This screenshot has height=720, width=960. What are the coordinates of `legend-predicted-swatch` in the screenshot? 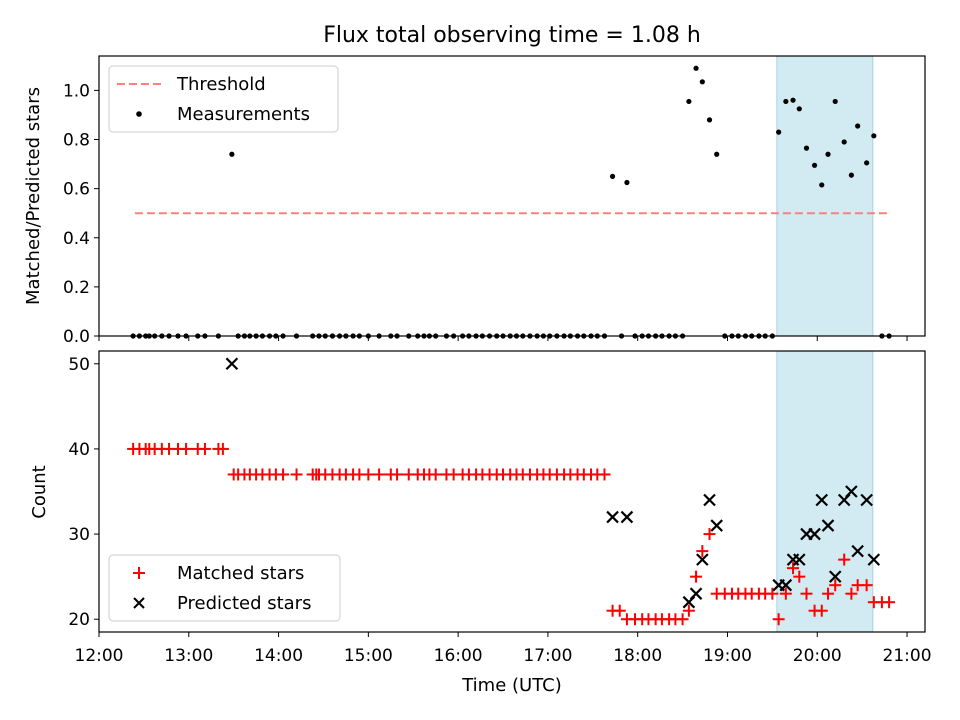 It's located at (139, 603).